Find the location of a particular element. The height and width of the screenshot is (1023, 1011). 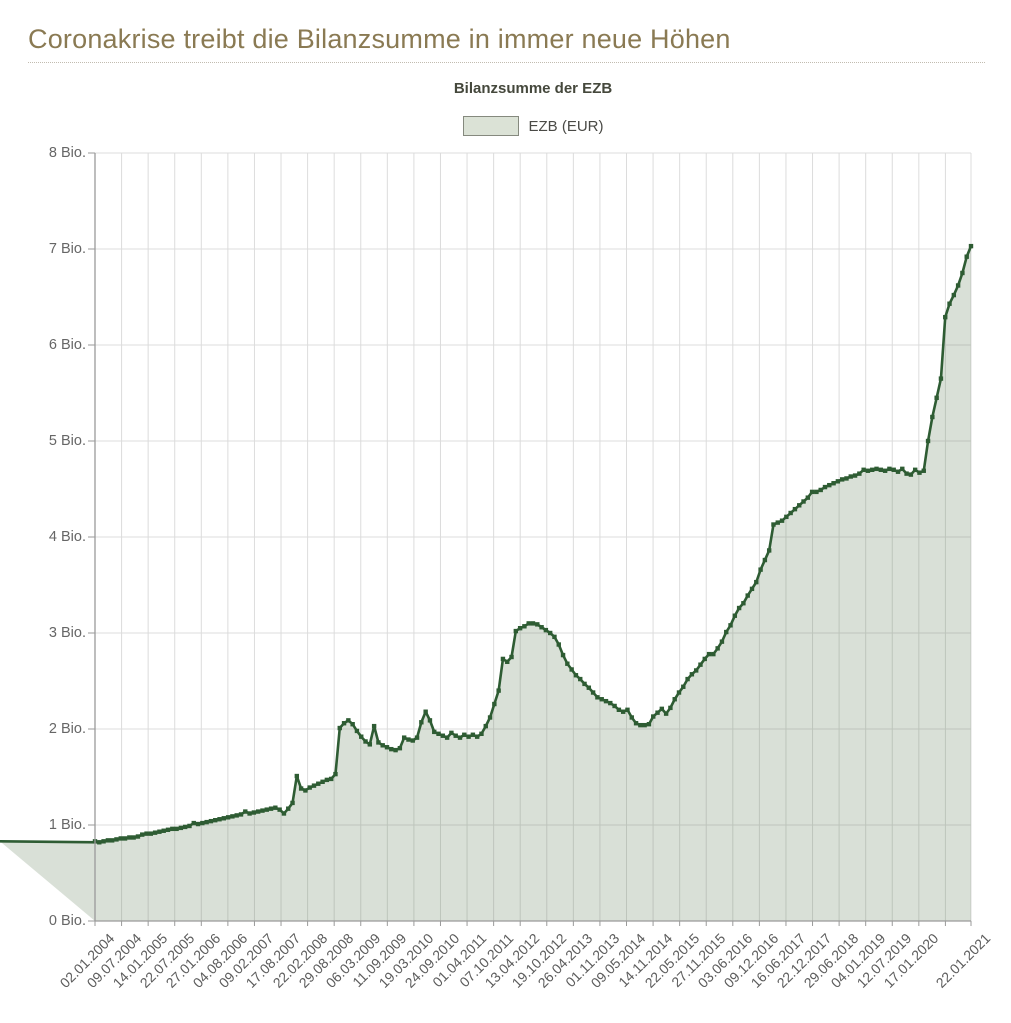

y-tick-label: 3 Bio. is located at coordinates (67, 633).